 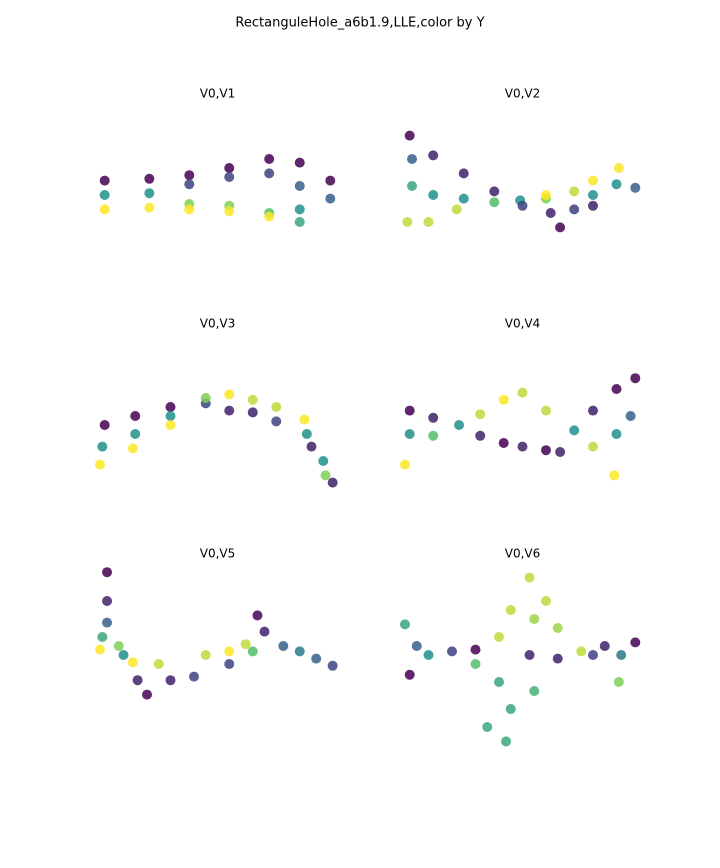 What do you see at coordinates (217, 157) in the screenshot?
I see `subplot: V0,V1` at bounding box center [217, 157].